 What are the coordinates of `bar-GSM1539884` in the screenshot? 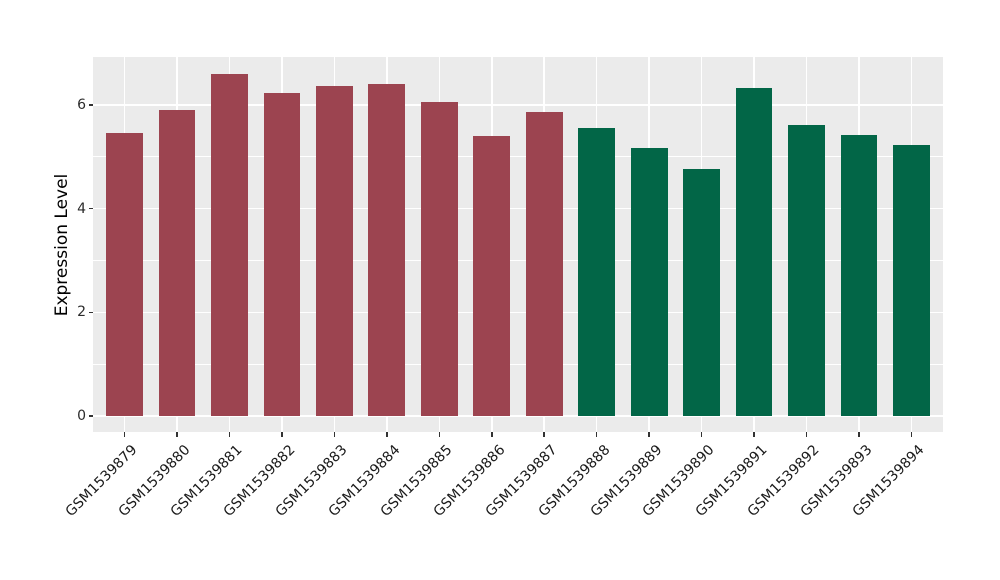 It's located at (387, 249).